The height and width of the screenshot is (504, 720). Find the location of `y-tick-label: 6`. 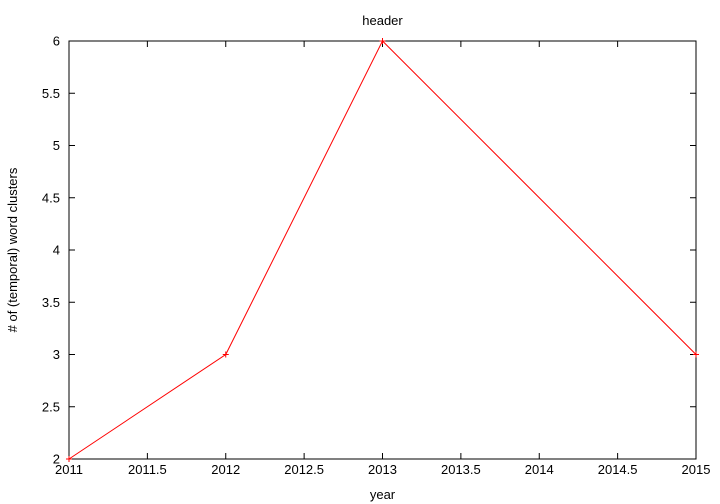

y-tick-label: 6 is located at coordinates (56, 41).